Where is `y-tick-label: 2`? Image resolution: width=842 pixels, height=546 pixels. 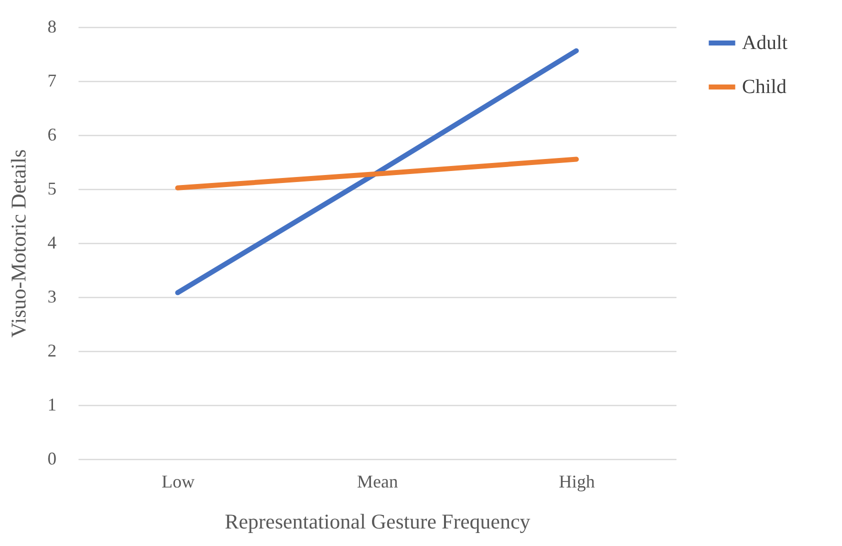 y-tick-label: 2 is located at coordinates (52, 350).